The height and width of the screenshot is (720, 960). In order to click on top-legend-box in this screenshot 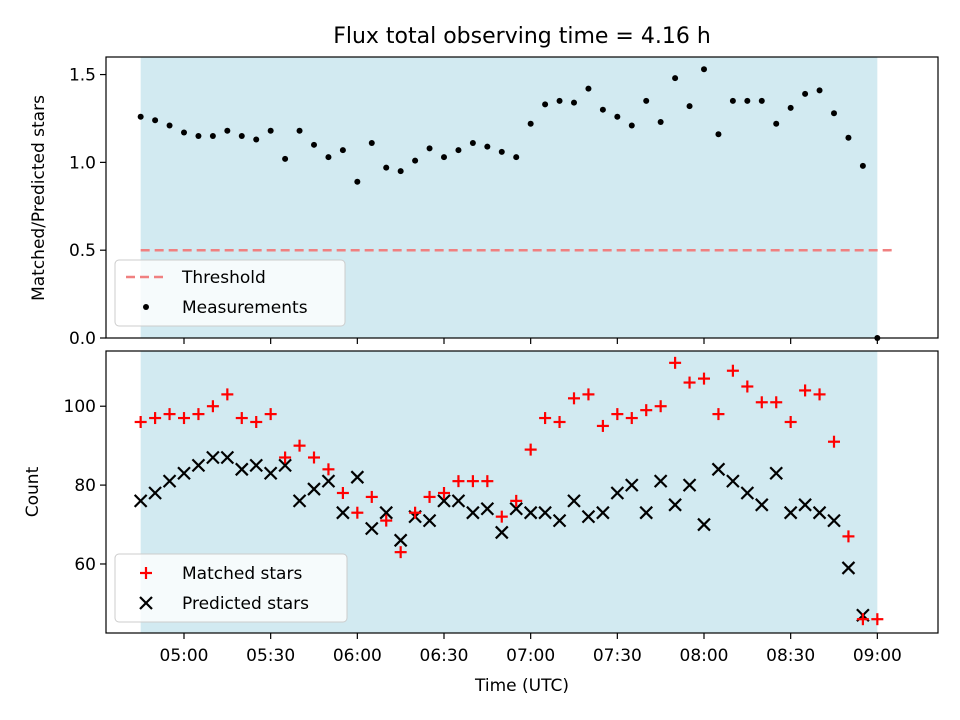, I will do `click(230, 293)`.